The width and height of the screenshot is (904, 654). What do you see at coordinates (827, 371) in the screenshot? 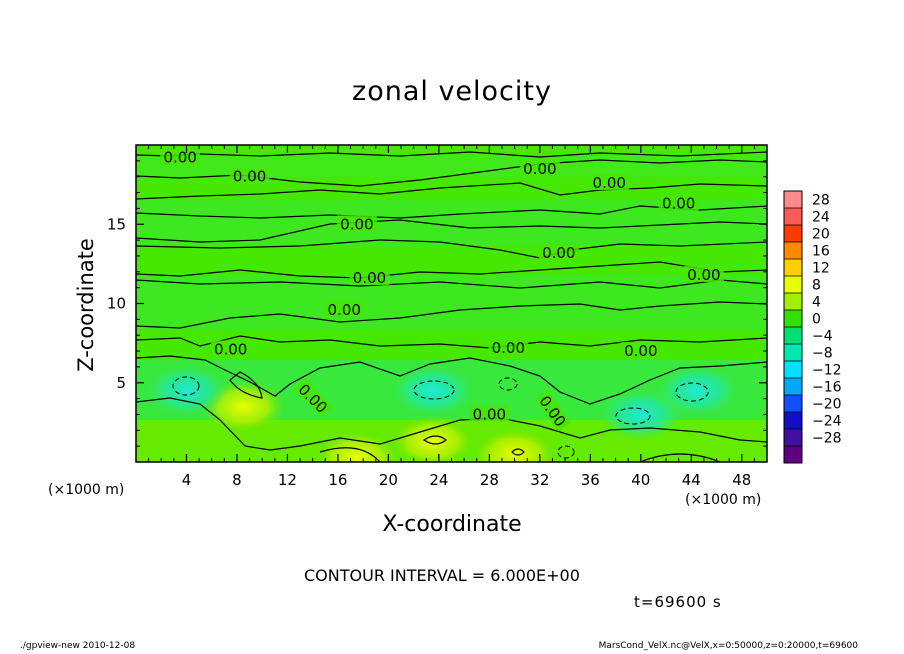
I see `colorbar-label: −12` at bounding box center [827, 371].